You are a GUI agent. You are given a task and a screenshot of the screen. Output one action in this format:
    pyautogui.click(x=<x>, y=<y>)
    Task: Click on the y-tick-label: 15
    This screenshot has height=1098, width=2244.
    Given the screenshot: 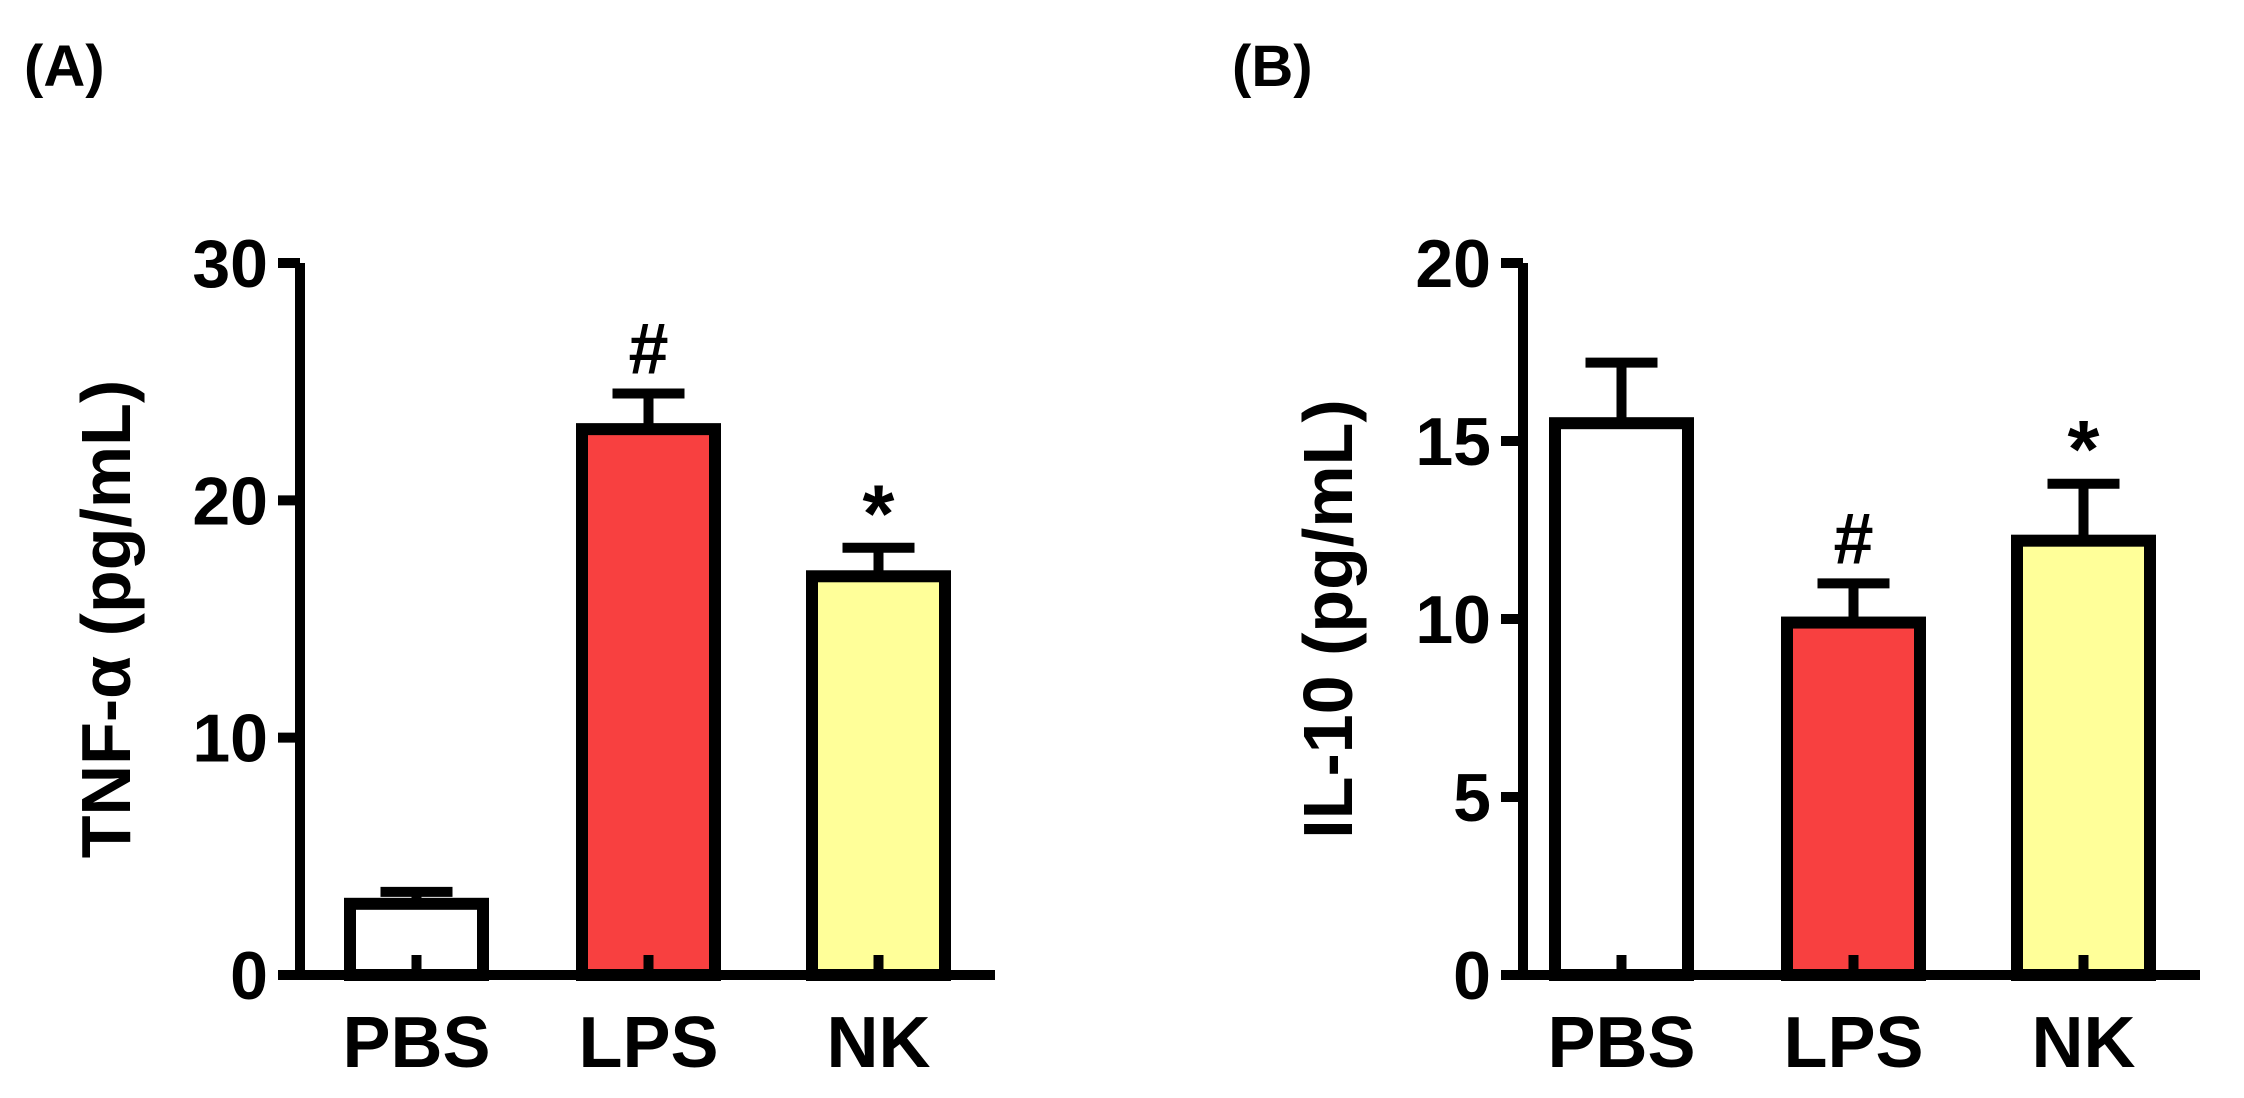 What is the action you would take?
    pyautogui.click(x=1453, y=442)
    